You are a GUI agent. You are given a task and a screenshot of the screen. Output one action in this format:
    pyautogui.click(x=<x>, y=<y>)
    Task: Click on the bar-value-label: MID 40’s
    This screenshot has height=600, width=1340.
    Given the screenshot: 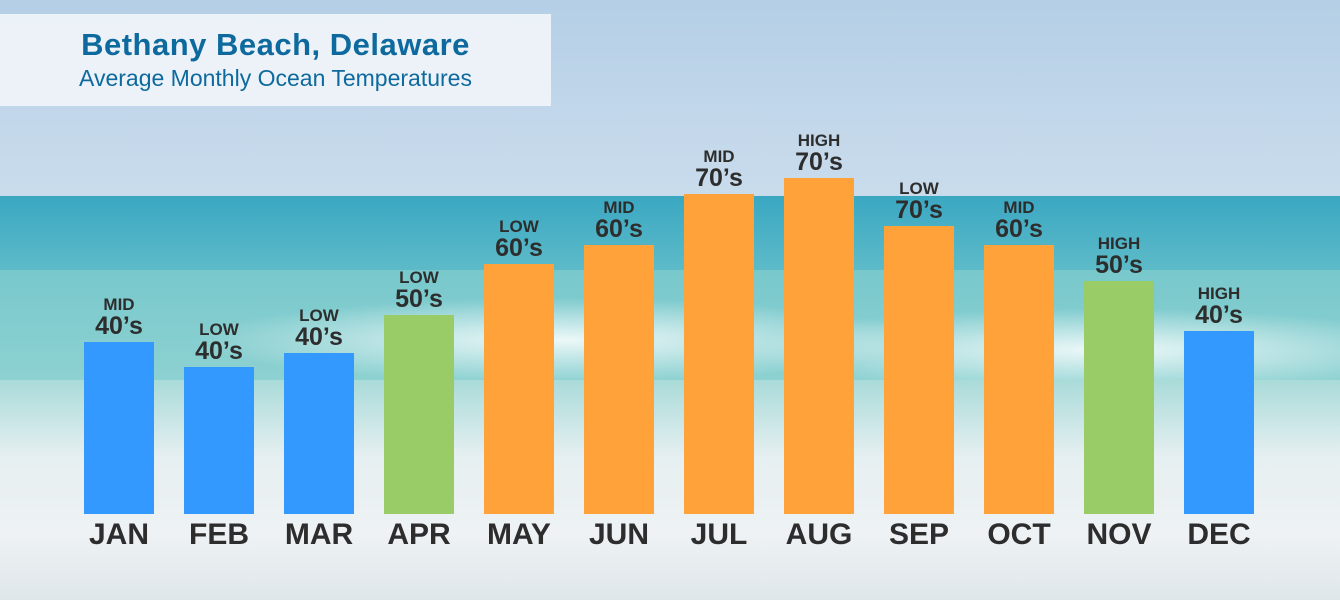 What is the action you would take?
    pyautogui.click(x=119, y=317)
    